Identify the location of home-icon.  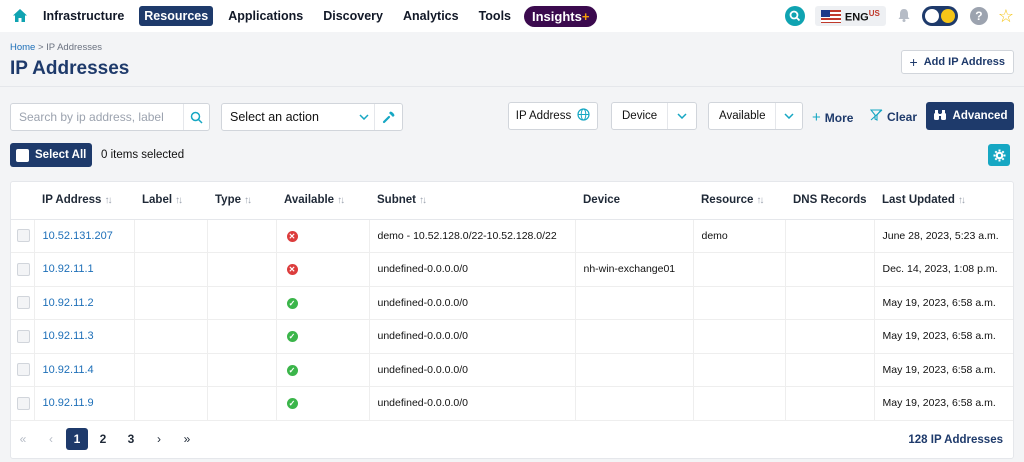
(20, 16).